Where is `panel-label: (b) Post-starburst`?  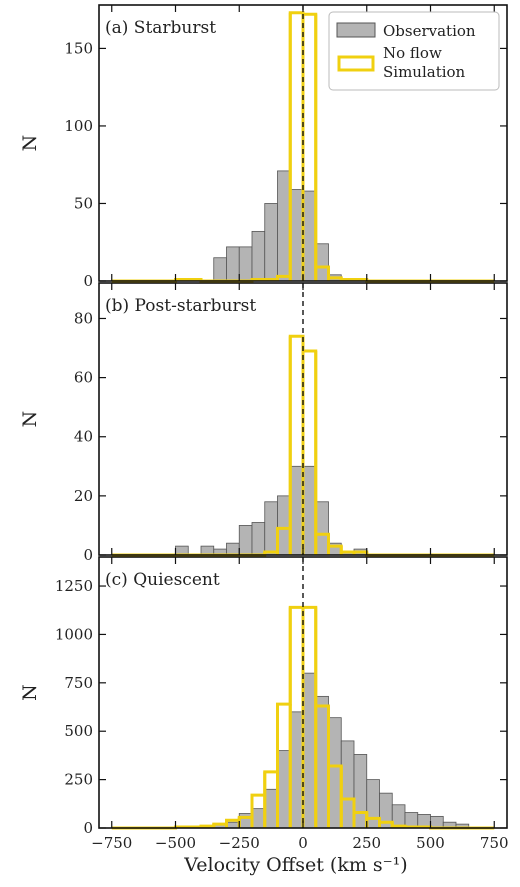
panel-label: (b) Post-starburst is located at coordinates (180, 306).